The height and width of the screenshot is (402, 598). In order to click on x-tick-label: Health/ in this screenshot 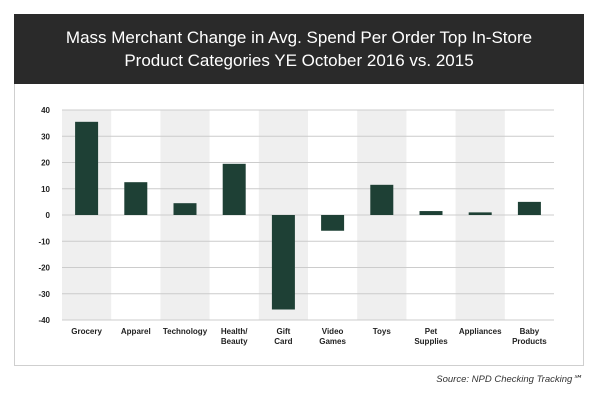, I will do `click(234, 331)`.